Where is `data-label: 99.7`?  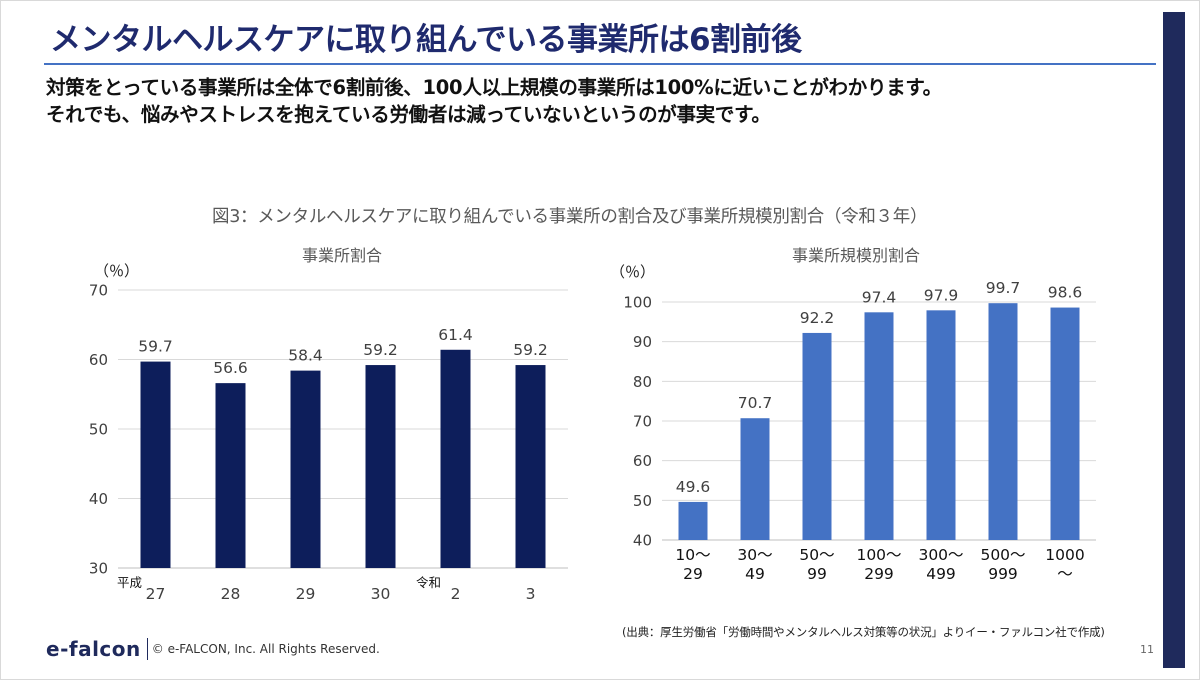
data-label: 99.7 is located at coordinates (1003, 288).